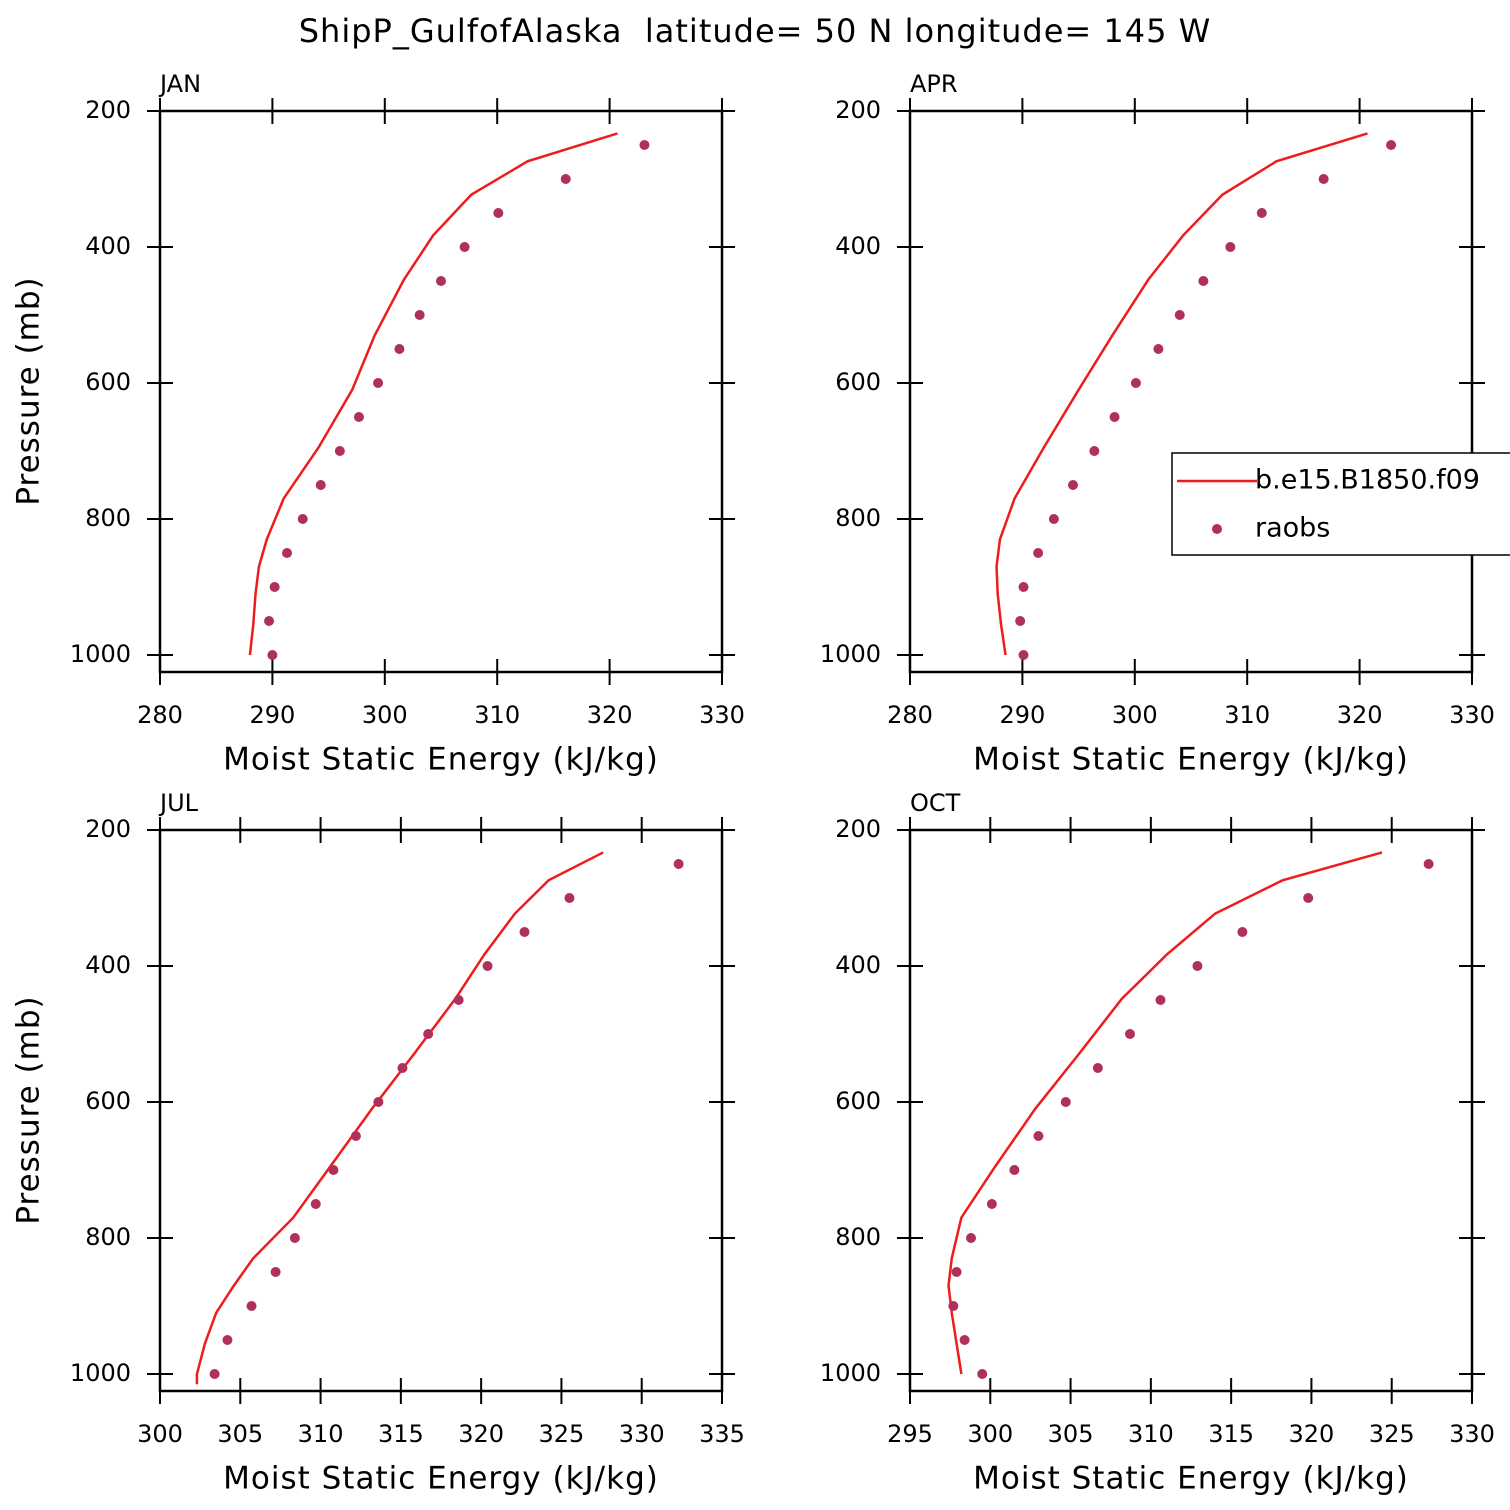  What do you see at coordinates (178, 803) in the screenshot?
I see `panel-label: JUL` at bounding box center [178, 803].